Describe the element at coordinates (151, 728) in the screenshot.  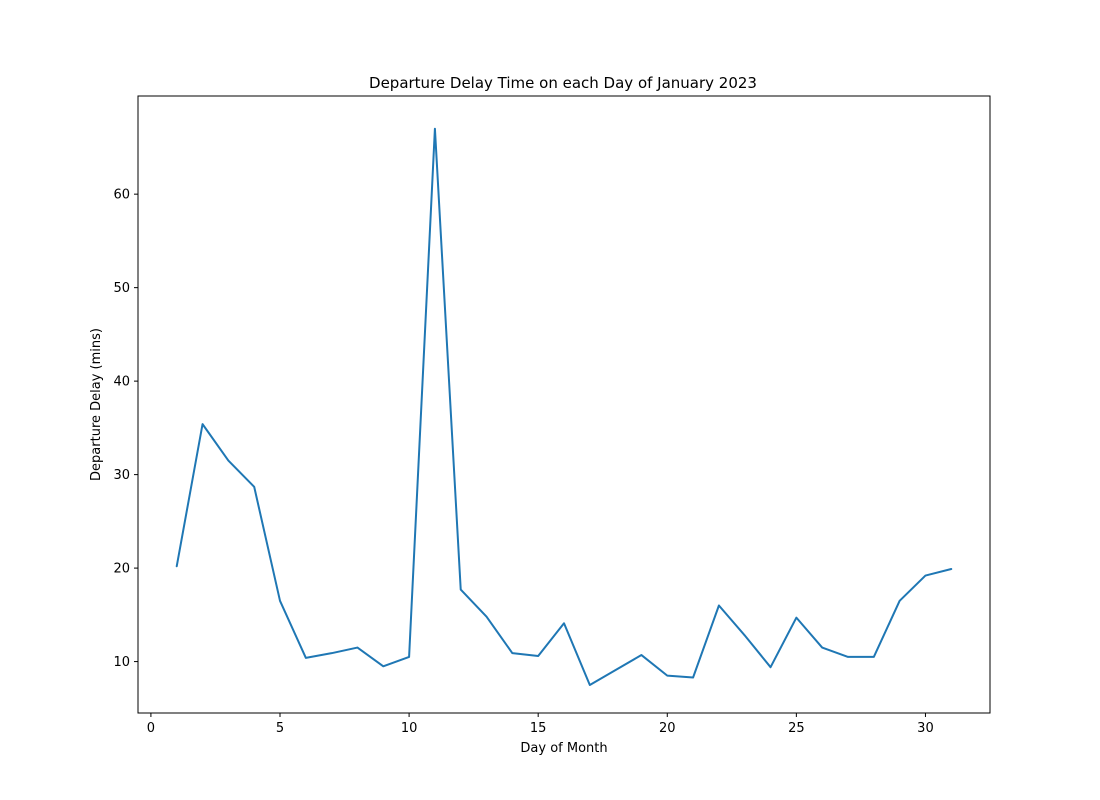
I see `x-tick-label: 0` at that location.